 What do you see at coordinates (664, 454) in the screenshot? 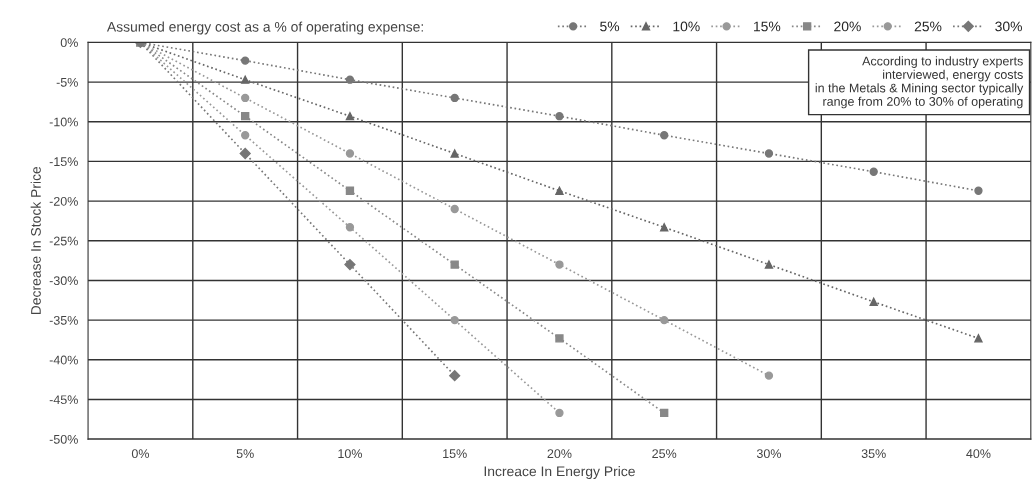
I see `x-tick-label: 25%` at bounding box center [664, 454].